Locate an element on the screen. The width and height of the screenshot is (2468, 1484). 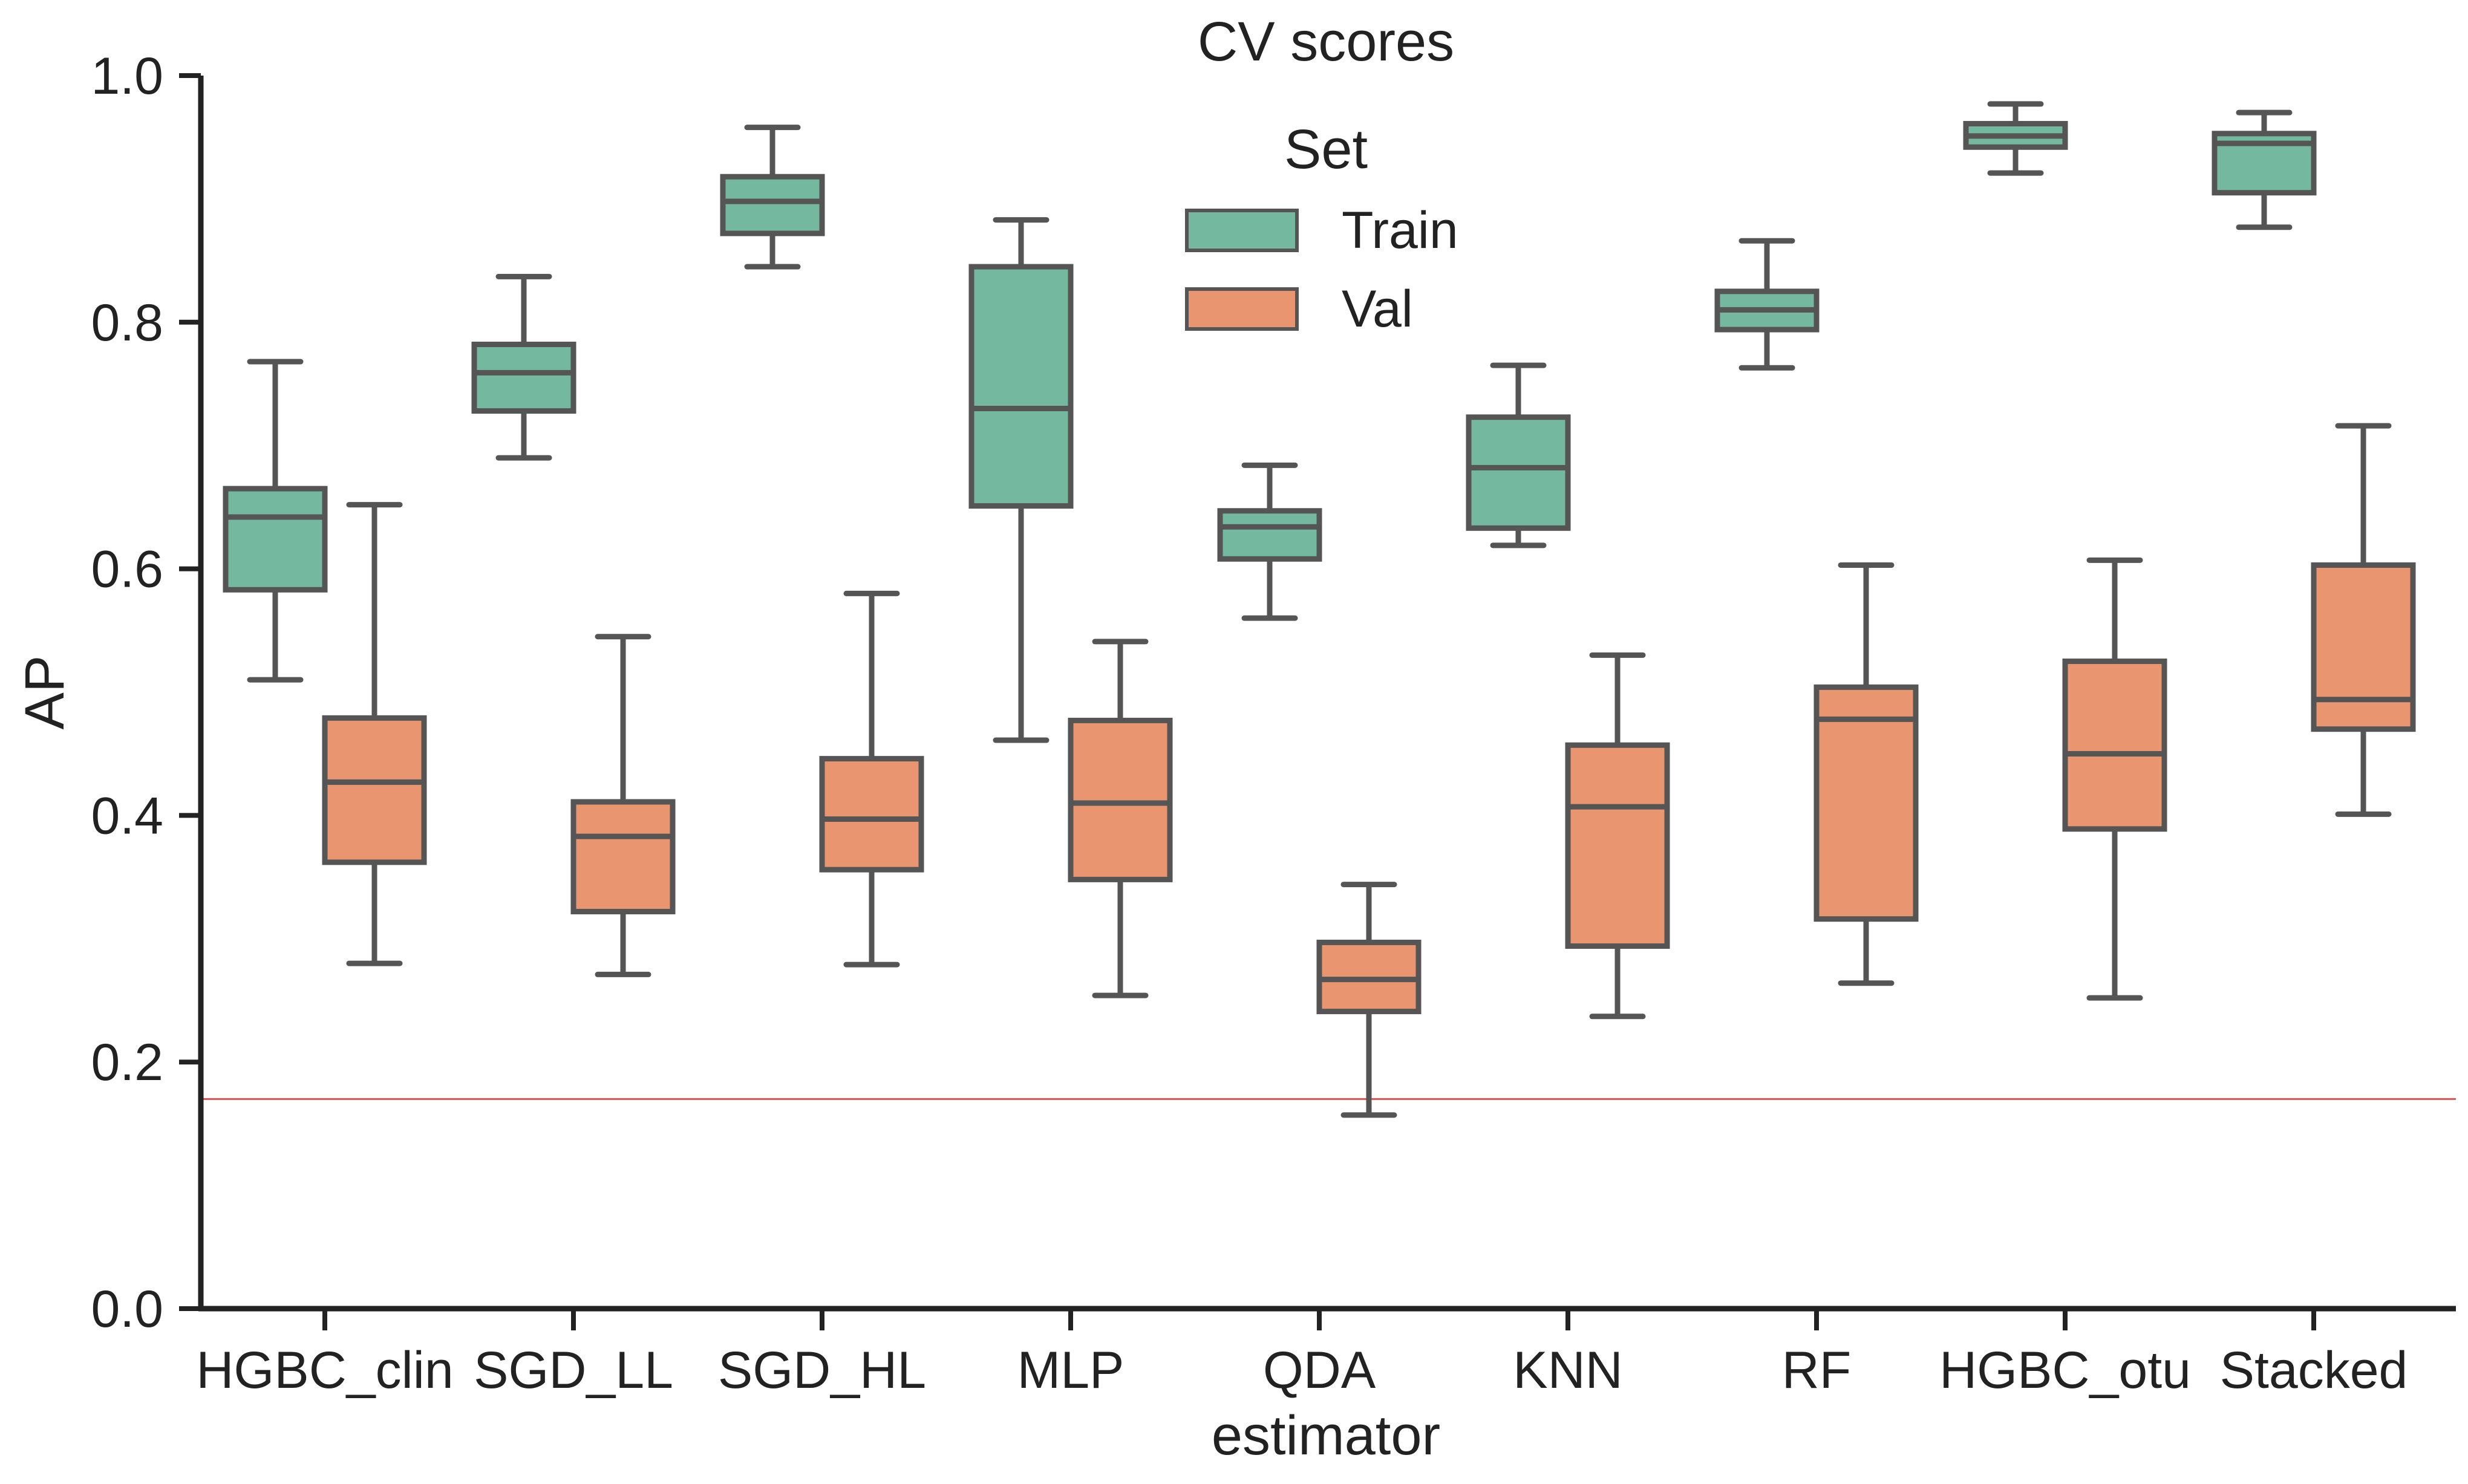
box-val-QDA is located at coordinates (1369, 1000).